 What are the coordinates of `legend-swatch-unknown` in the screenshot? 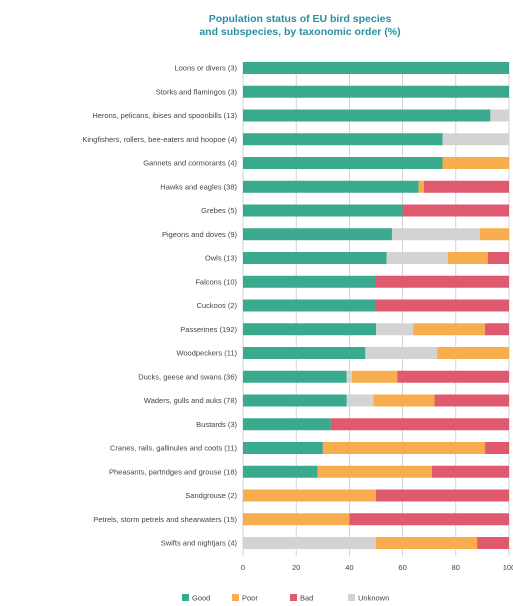 It's located at (351, 597).